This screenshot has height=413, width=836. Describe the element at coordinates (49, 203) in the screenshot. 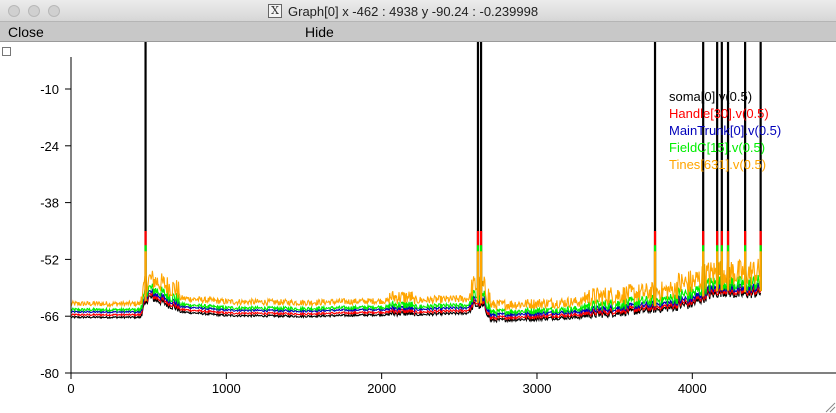

I see `y-tick-label: -38` at that location.